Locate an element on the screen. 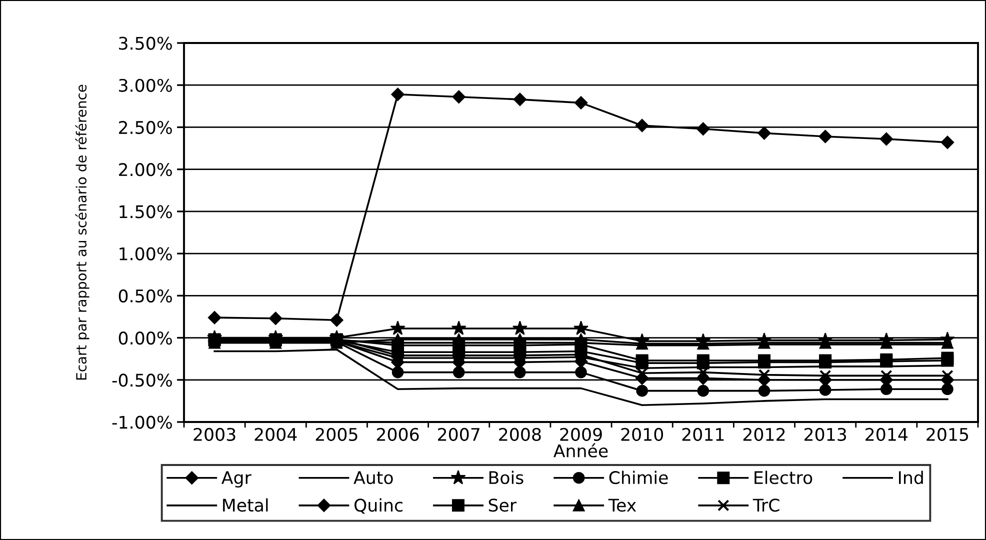  x-tick-label: 2010 is located at coordinates (642, 434).